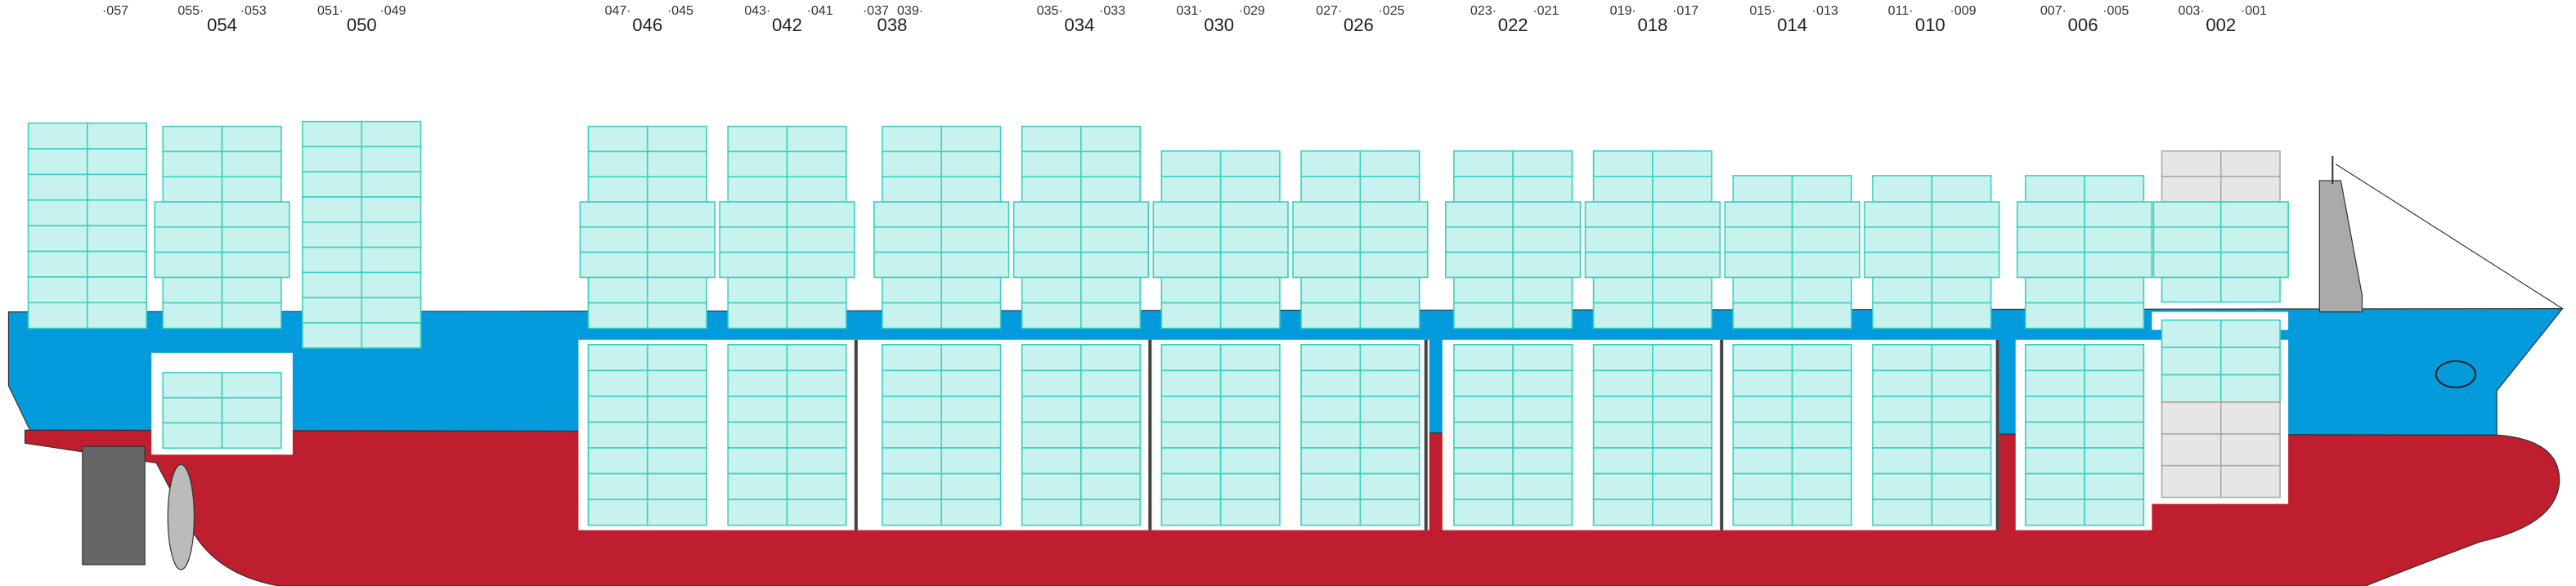  I want to click on slot-label: ·037, so click(876, 11).